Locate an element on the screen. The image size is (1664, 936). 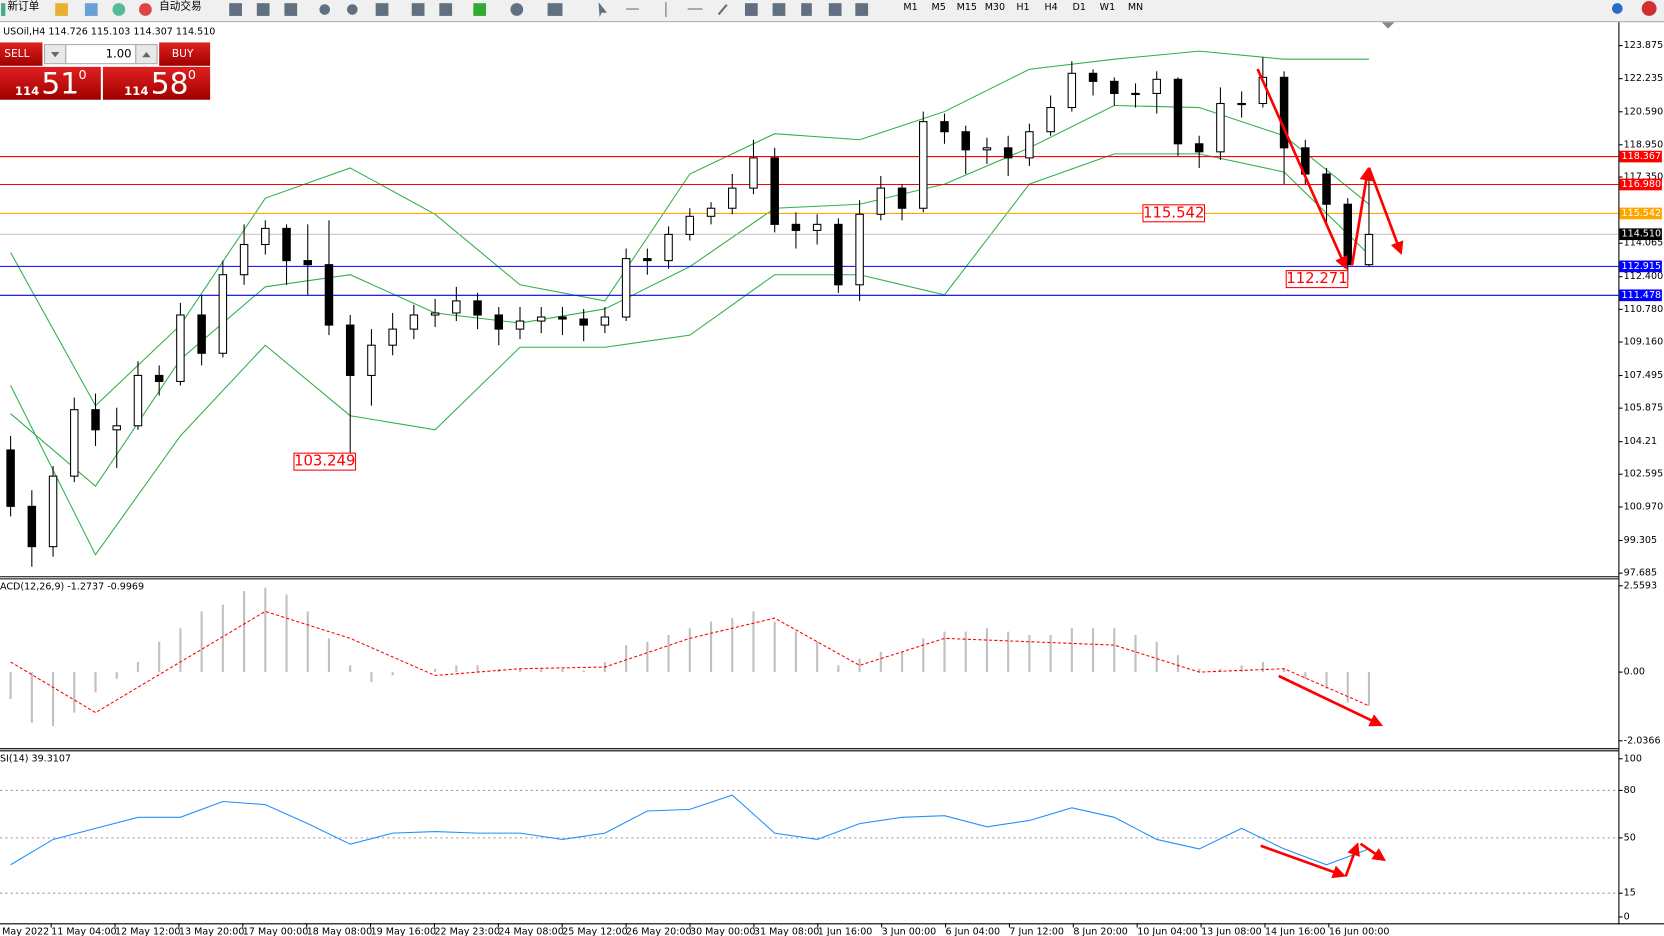
level-label: 115.542 is located at coordinates (1641, 213).